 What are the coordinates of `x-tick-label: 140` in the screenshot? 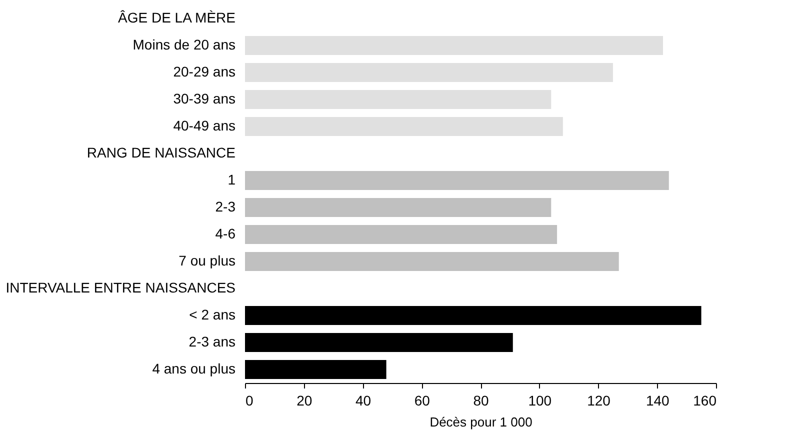 It's located at (658, 400).